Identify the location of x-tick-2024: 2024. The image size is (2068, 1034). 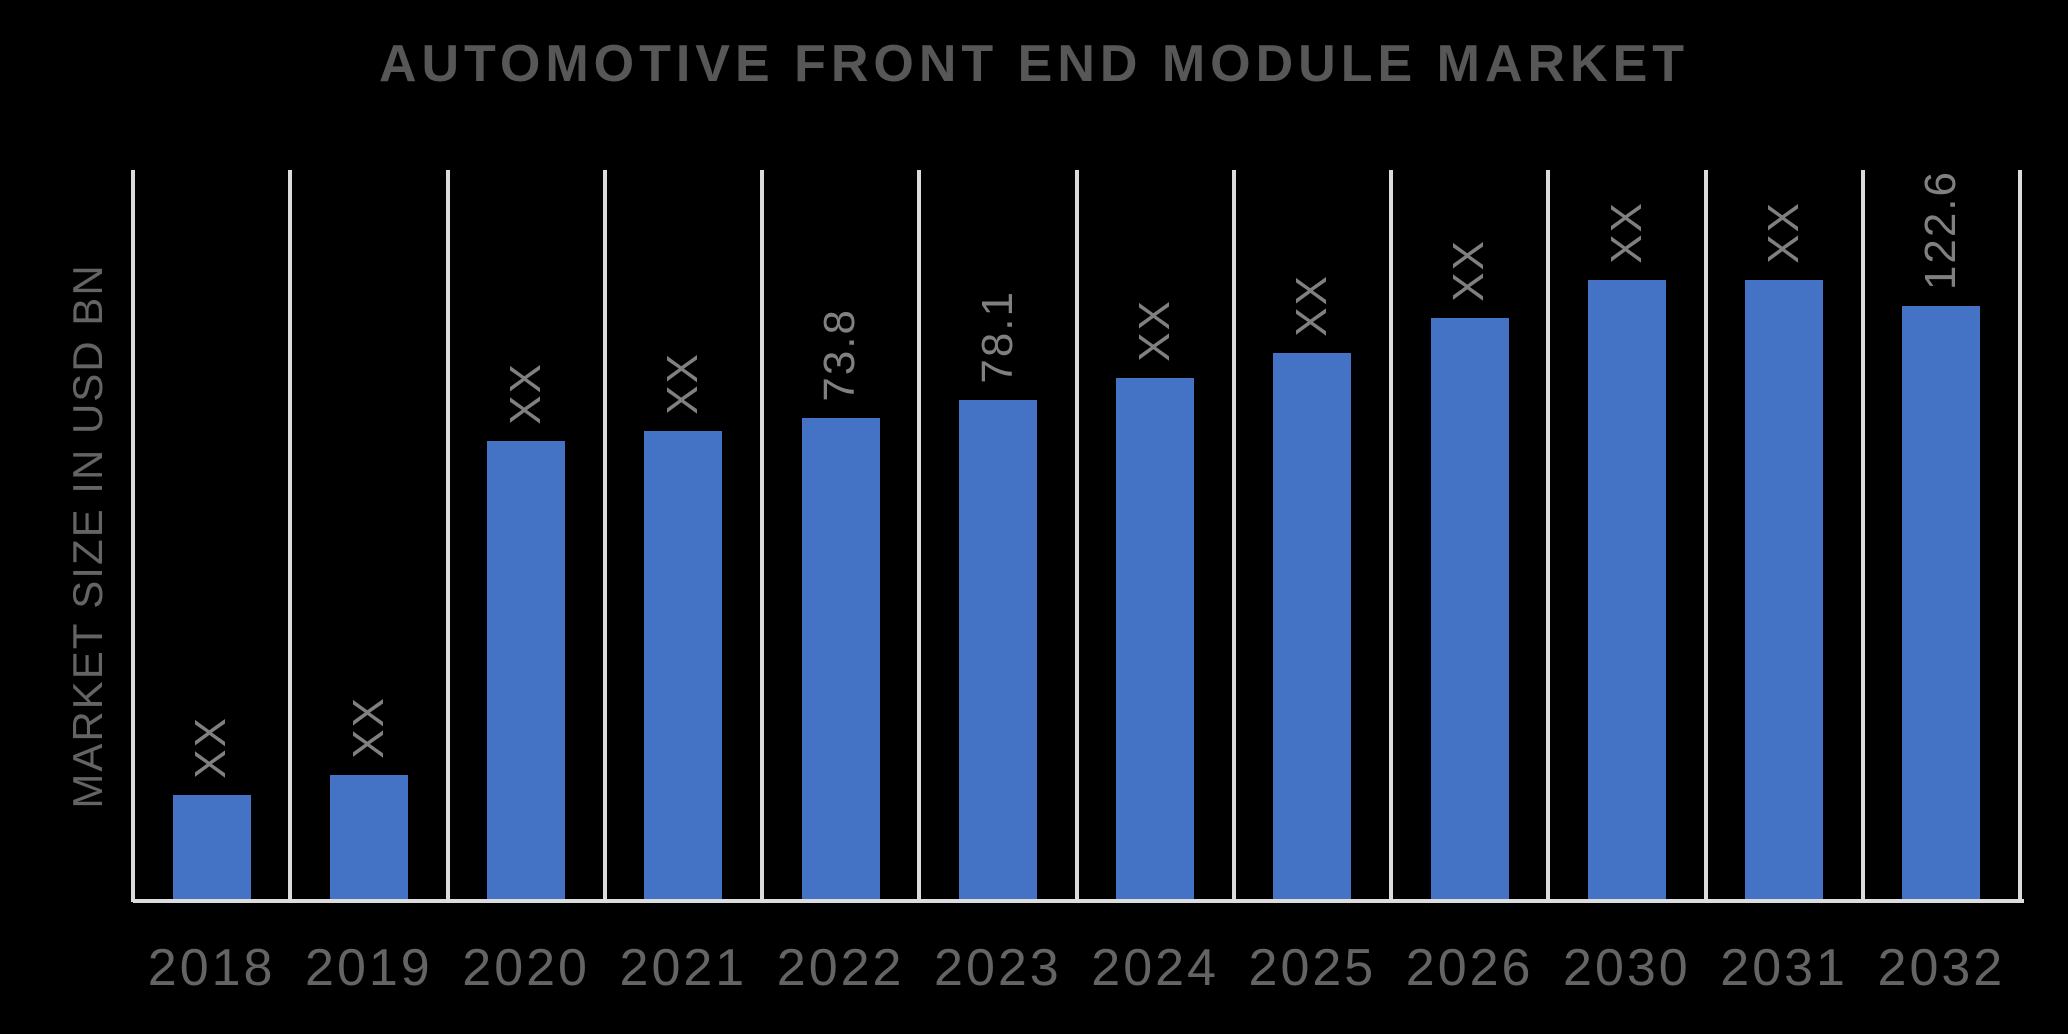
(1155, 968).